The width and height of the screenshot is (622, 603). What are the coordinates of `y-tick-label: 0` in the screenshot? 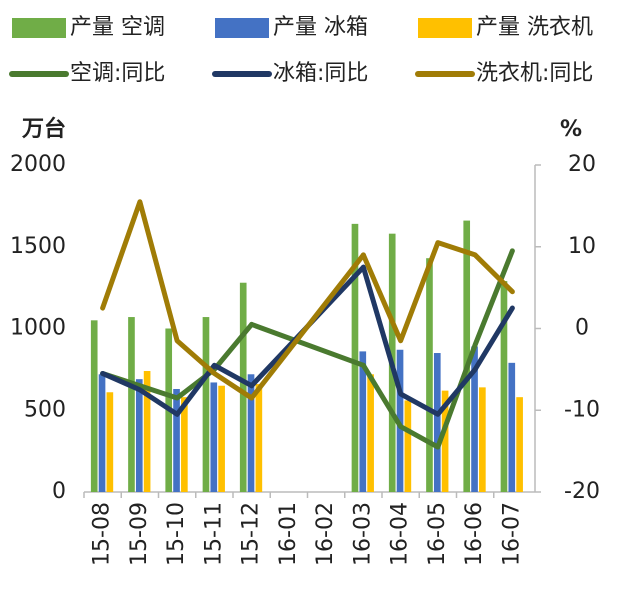 It's located at (59, 491).